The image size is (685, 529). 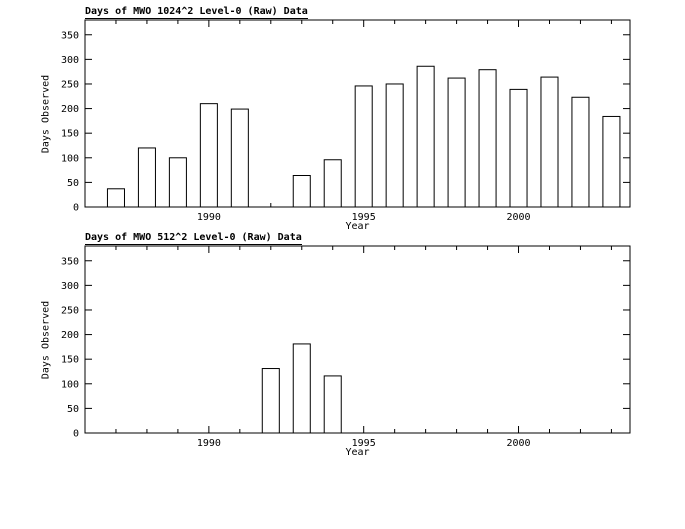 What do you see at coordinates (518, 148) in the screenshot?
I see `bar-2000` at bounding box center [518, 148].